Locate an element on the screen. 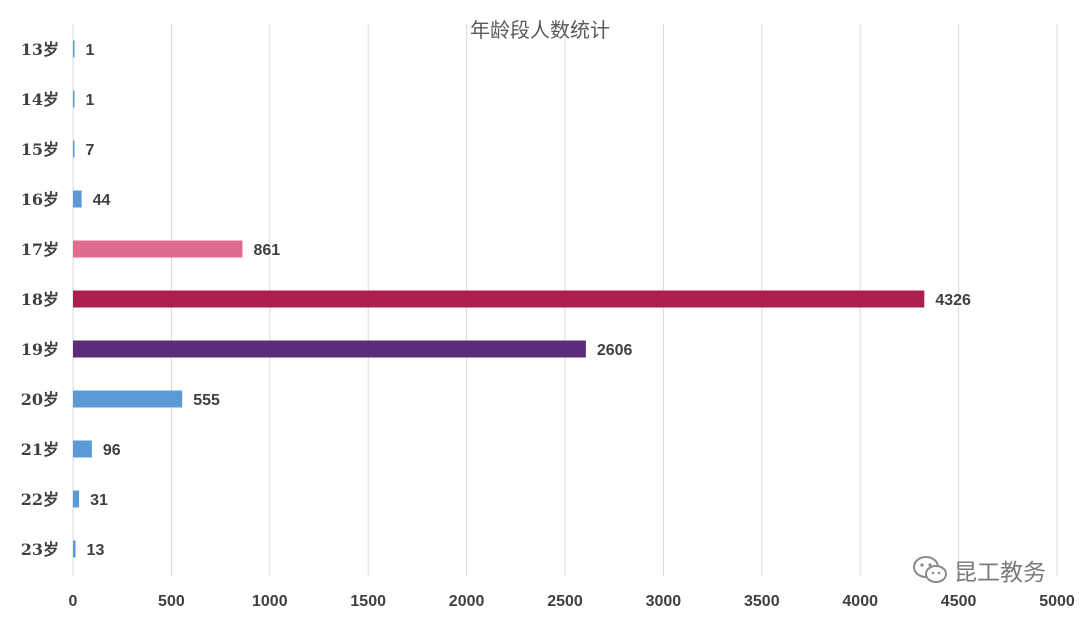 The height and width of the screenshot is (619, 1080). x-tick-label: 1500 is located at coordinates (368, 601).